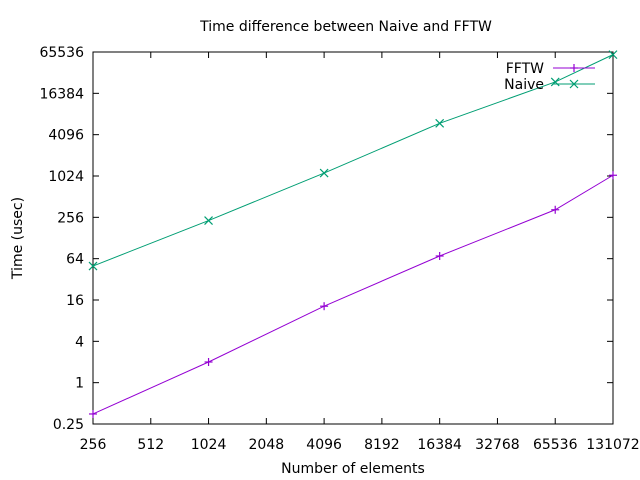 Image resolution: width=640 pixels, height=480 pixels. I want to click on y-tick-label: 16384, so click(61, 94).